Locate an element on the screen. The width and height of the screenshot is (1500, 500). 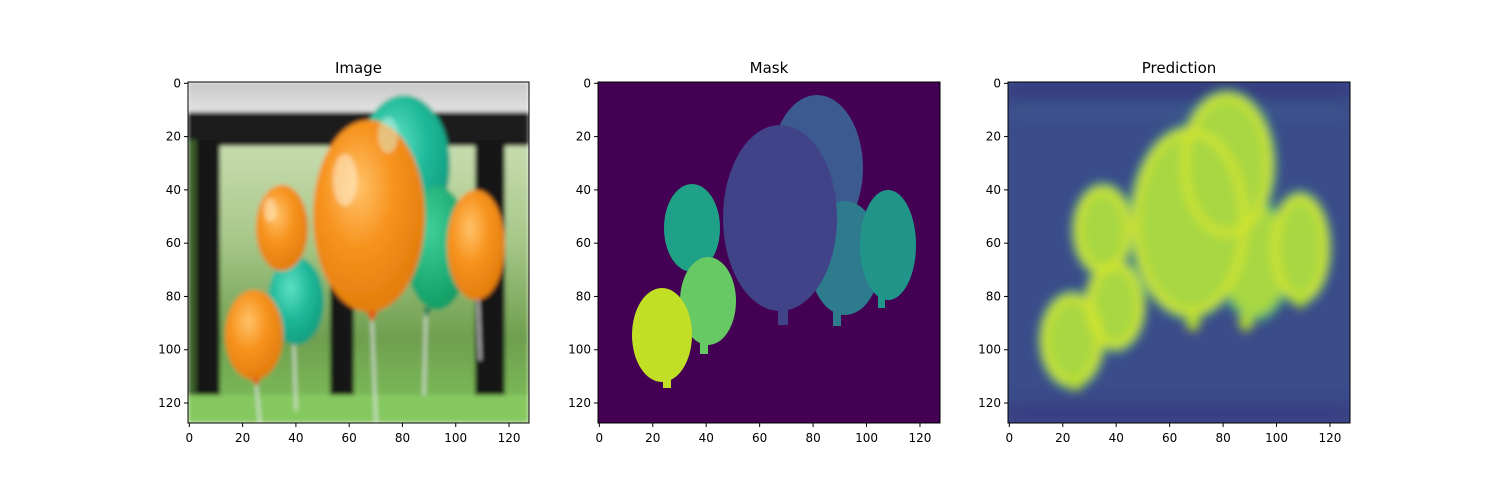
prediction-title: Prediction is located at coordinates (1179, 68).